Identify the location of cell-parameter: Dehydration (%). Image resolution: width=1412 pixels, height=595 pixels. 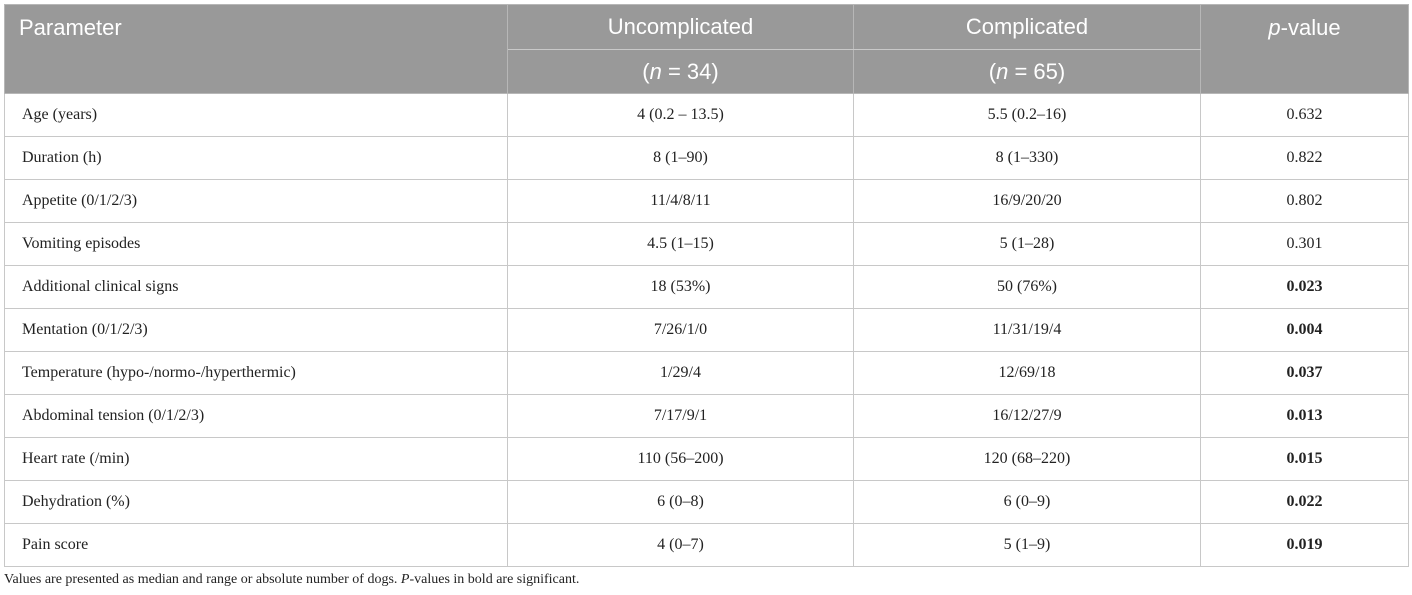
(256, 502).